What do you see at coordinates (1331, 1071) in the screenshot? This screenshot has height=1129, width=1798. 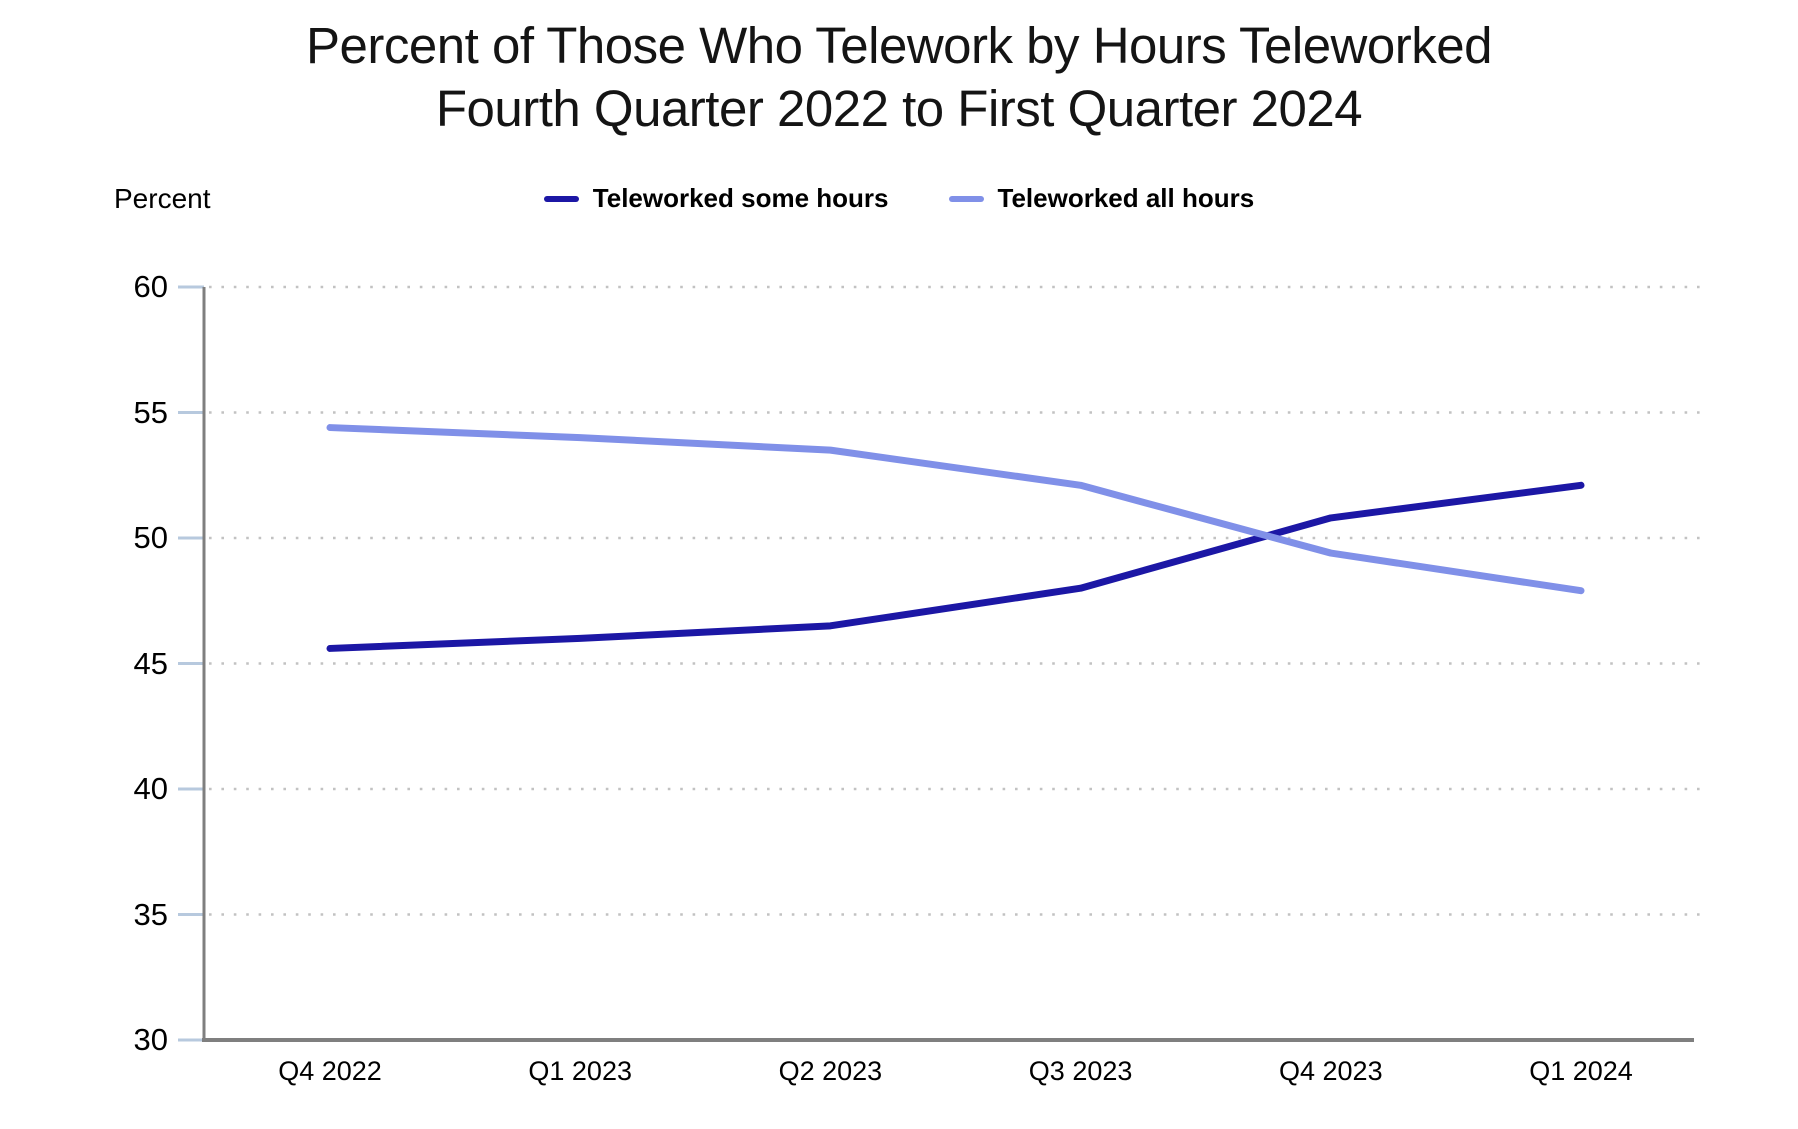 I see `x-tick-label-q4-2023: Q4 2023` at bounding box center [1331, 1071].